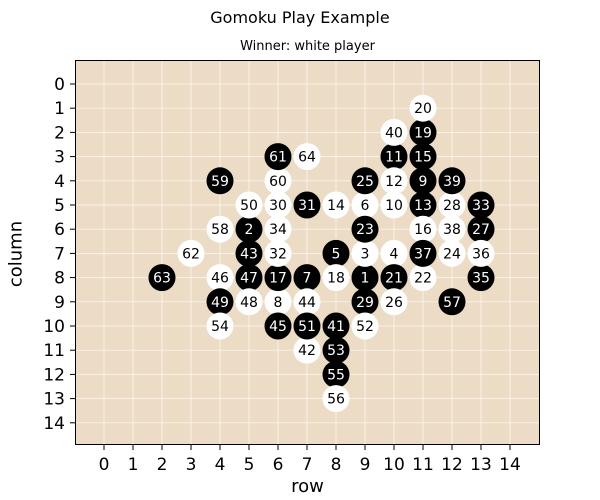 The width and height of the screenshot is (600, 500). What do you see at coordinates (423, 109) in the screenshot?
I see `move-number: 20` at bounding box center [423, 109].